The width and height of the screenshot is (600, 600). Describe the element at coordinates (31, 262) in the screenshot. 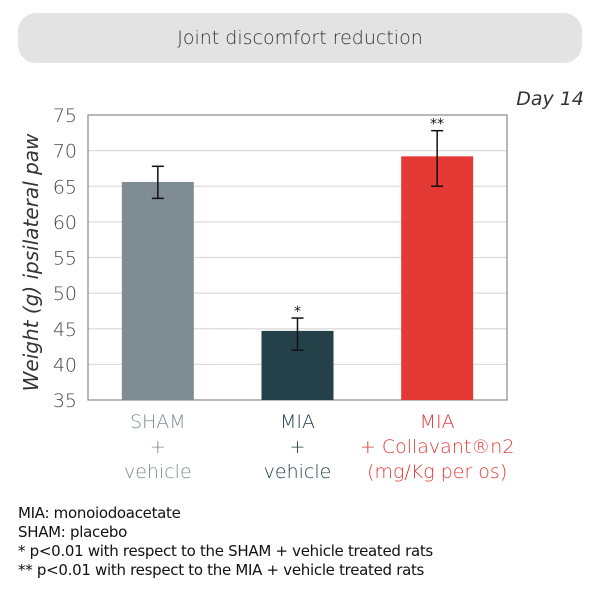

I see `y-axis-label: Weight (g) ipsilateral paw` at that location.